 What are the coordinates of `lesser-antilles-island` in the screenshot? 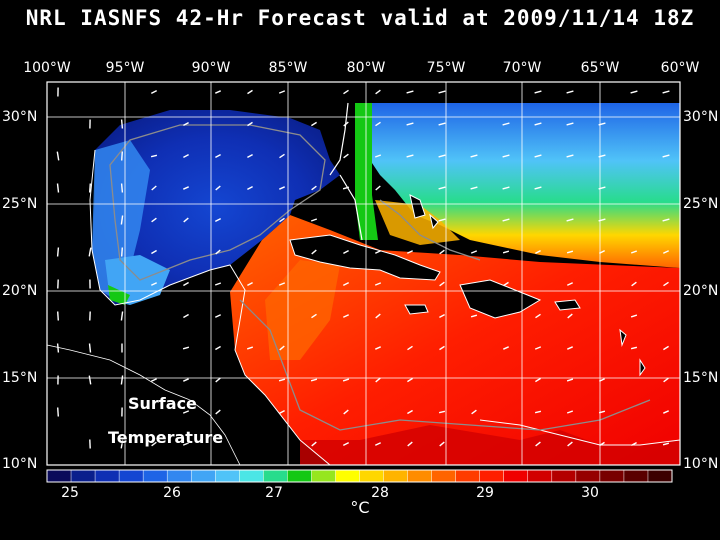 It's located at (642, 367).